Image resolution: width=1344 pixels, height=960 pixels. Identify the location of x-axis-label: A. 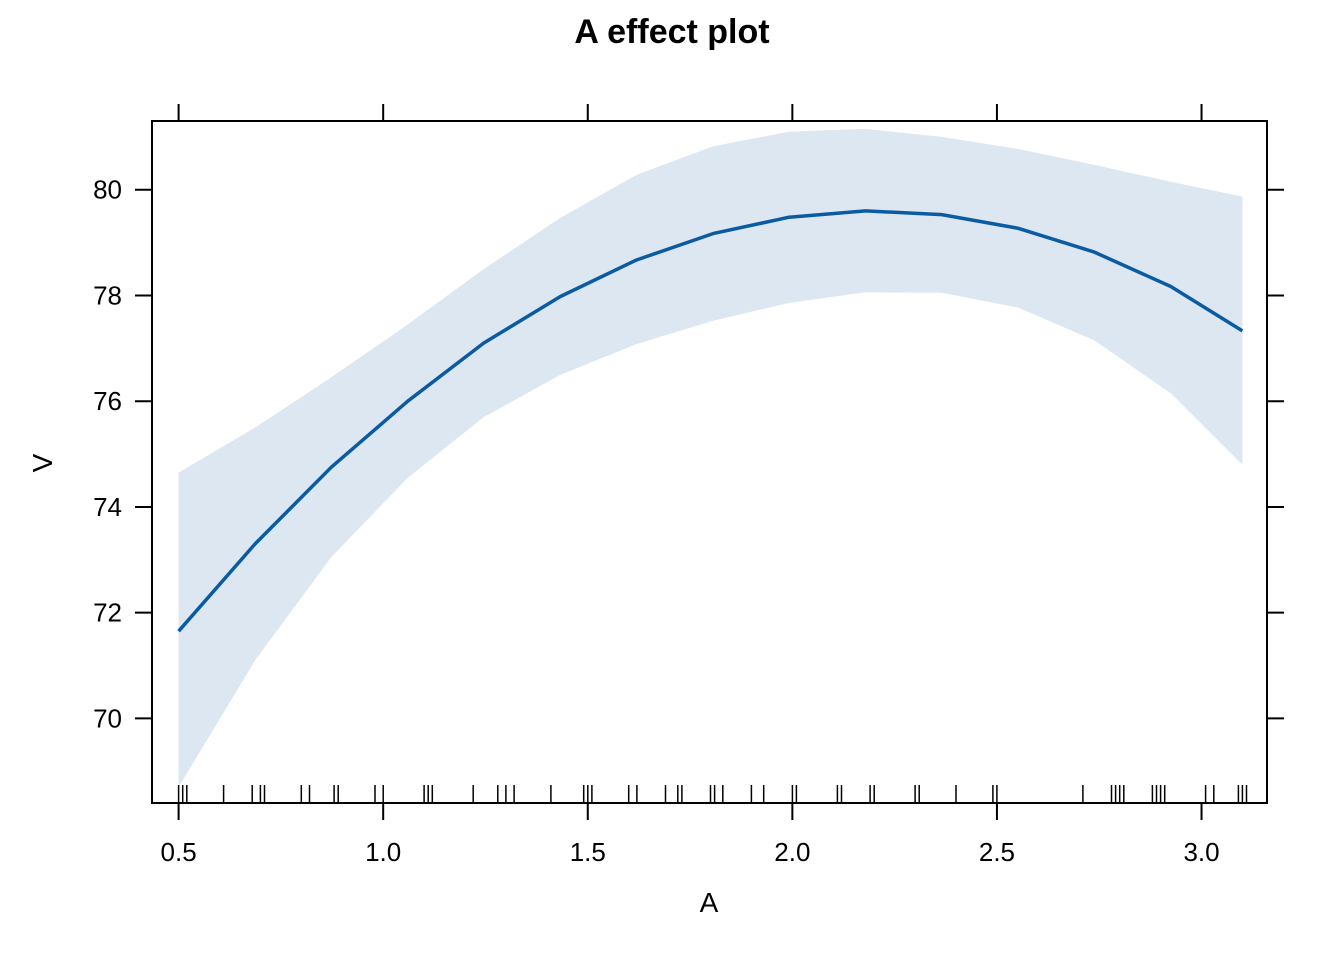
(709, 902).